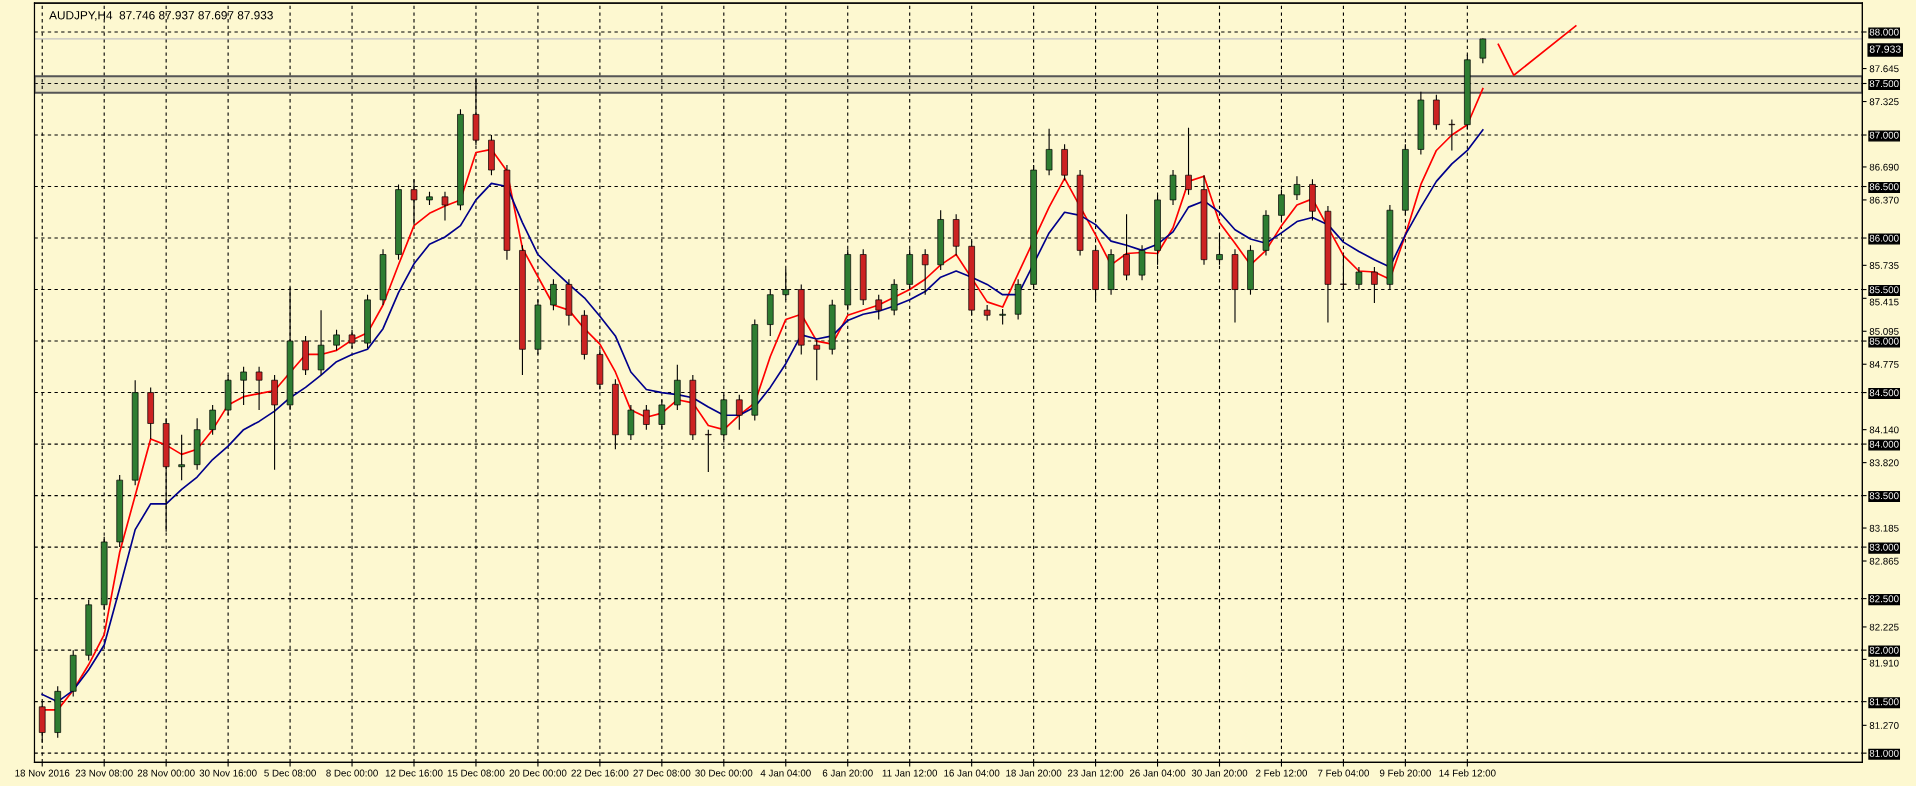 The height and width of the screenshot is (786, 1916). I want to click on y2-tick-label: 81.910, so click(1884, 663).